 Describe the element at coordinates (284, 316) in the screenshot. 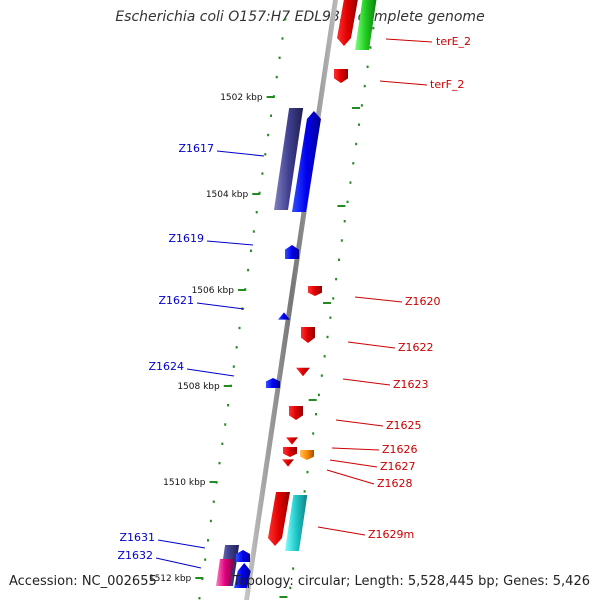

I see `gene-arrow-z1621` at that location.